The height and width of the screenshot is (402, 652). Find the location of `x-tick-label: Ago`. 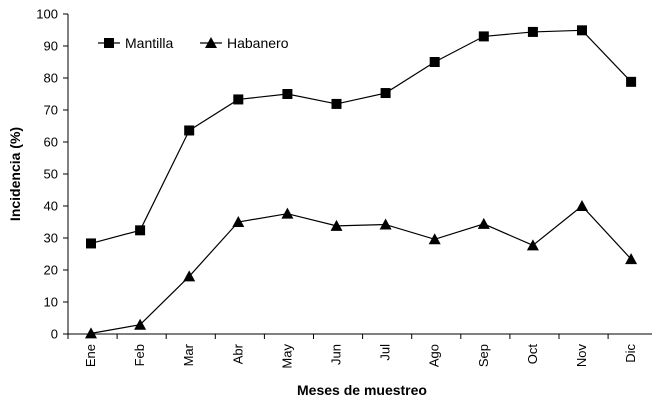

x-tick-label: Ago is located at coordinates (434, 355).